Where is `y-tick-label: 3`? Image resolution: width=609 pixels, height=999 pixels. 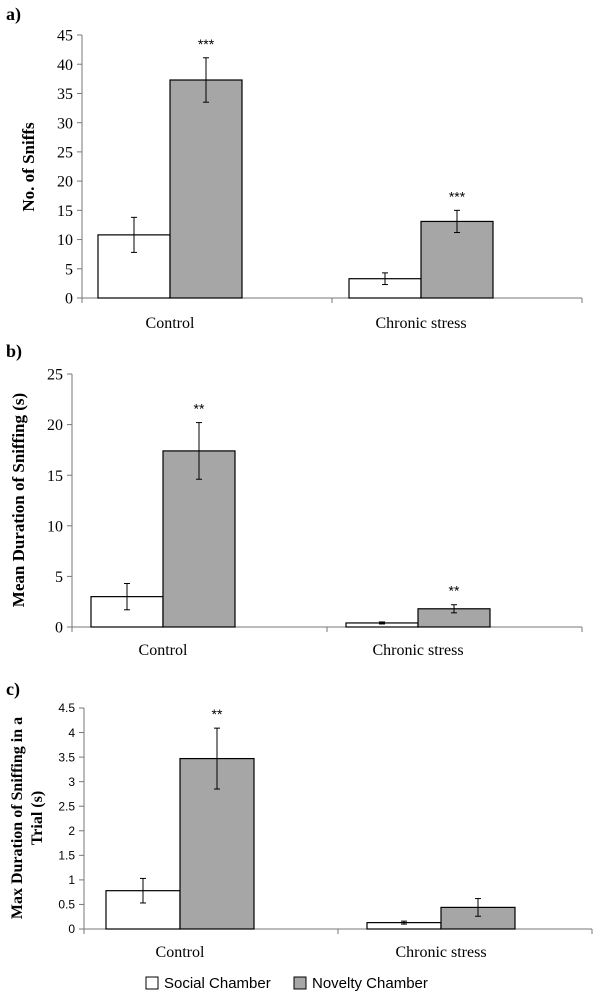 y-tick-label: 3 is located at coordinates (71, 782).